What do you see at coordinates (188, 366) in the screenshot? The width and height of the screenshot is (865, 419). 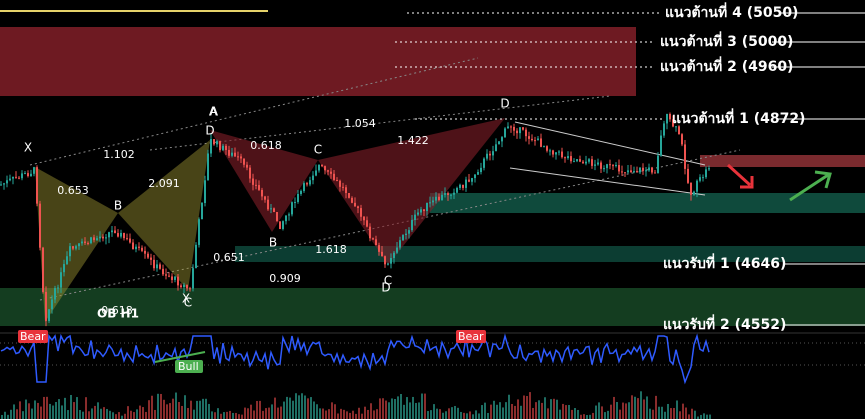 I see `badge-text: Bull` at bounding box center [188, 366].